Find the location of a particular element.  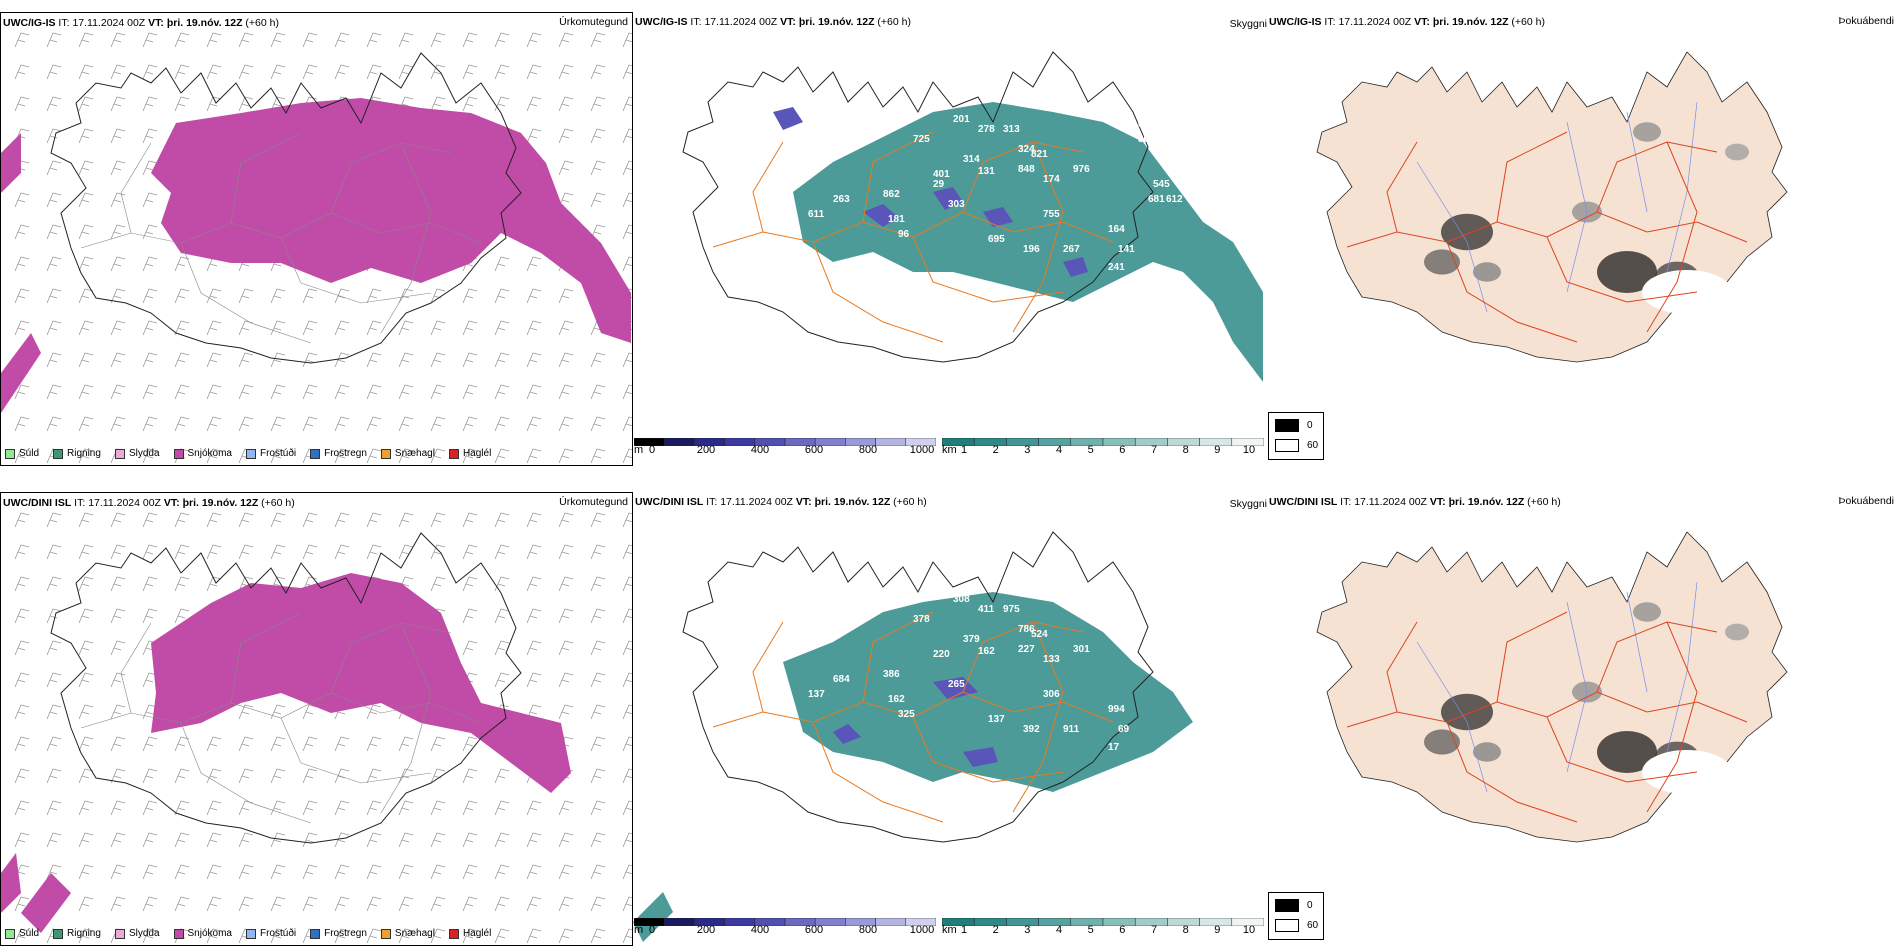

legend-swatch is located at coordinates (119, 453).